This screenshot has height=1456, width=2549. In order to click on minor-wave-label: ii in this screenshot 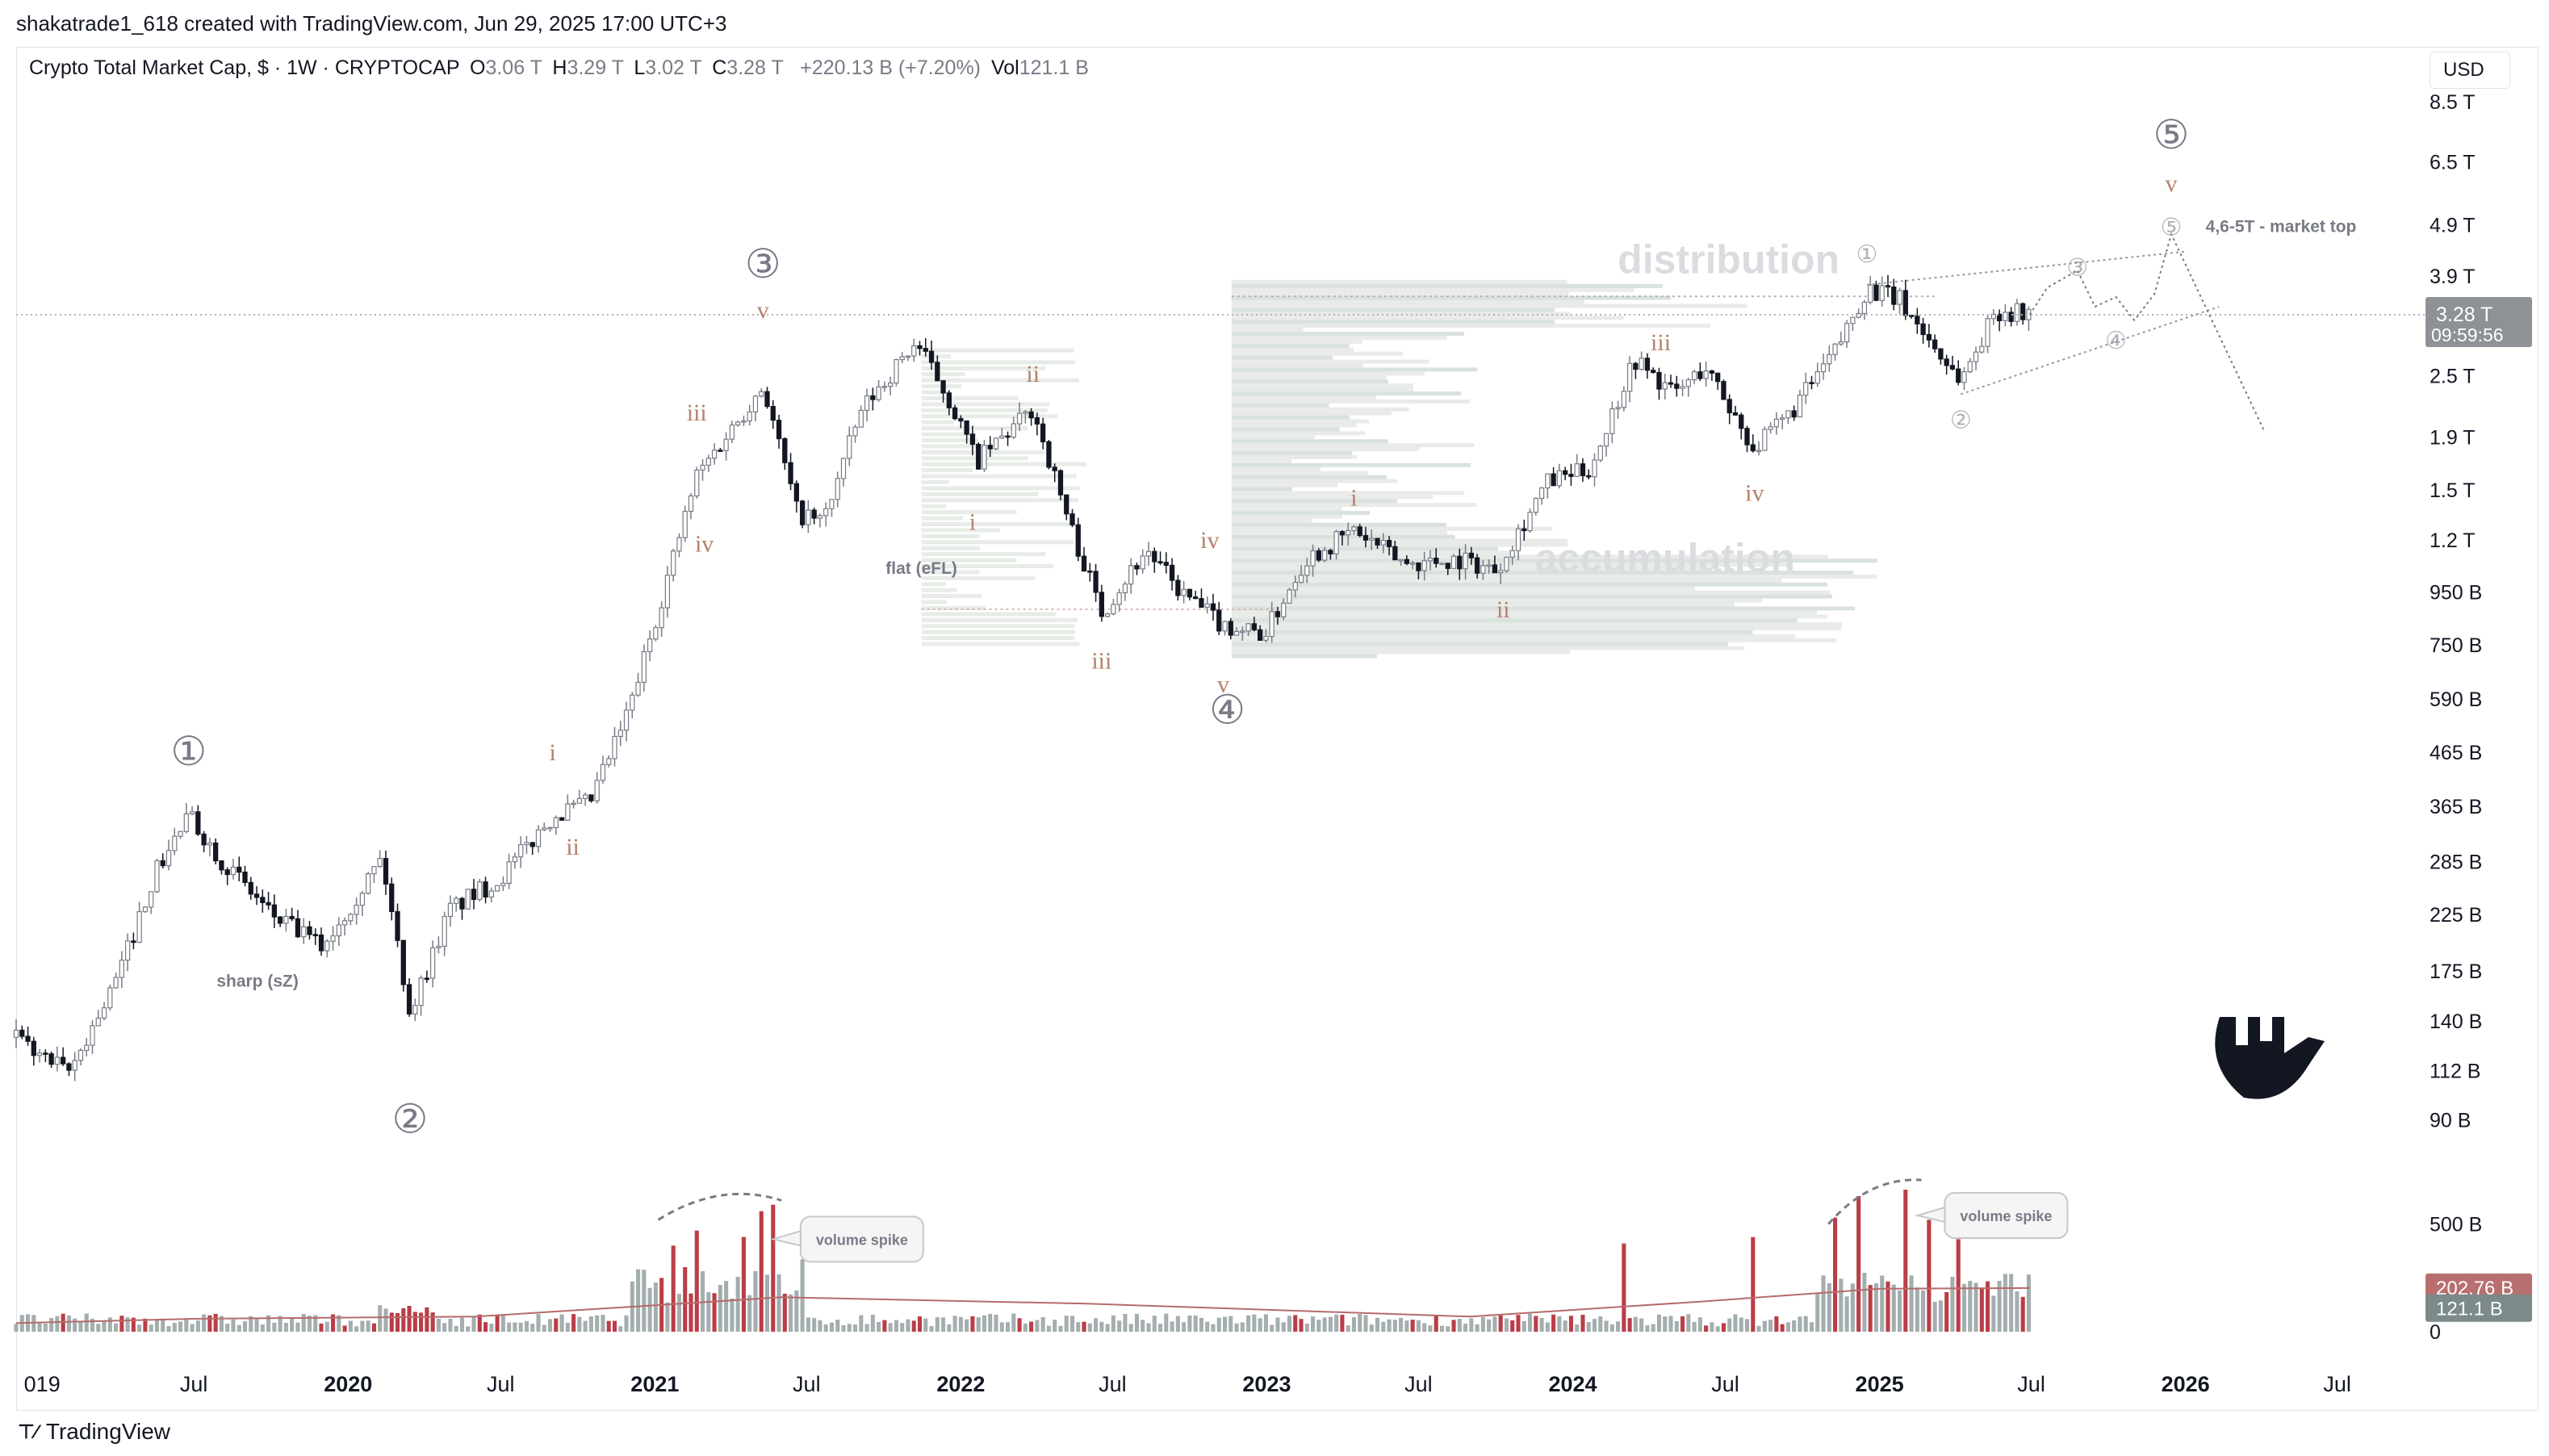, I will do `click(573, 847)`.